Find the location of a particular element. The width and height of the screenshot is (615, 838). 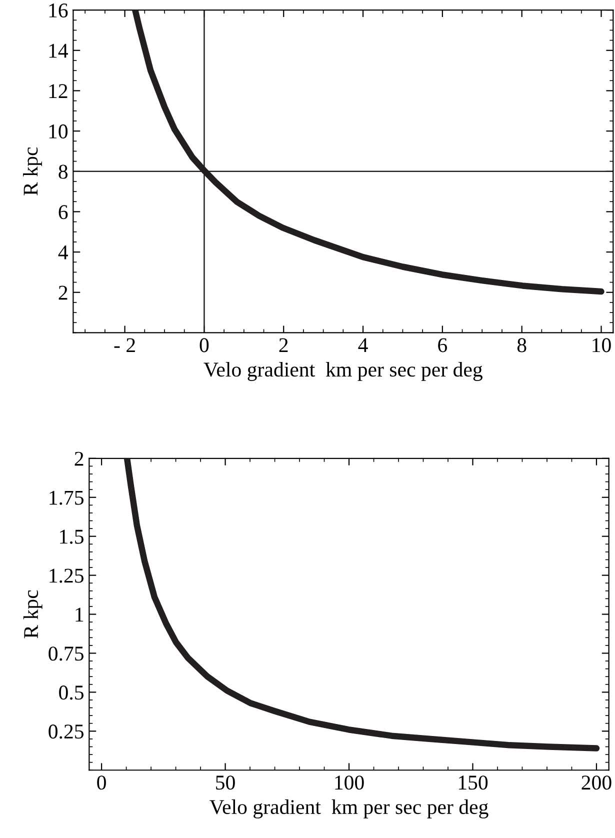

y-tick-label: 1.5 is located at coordinates (72, 537).